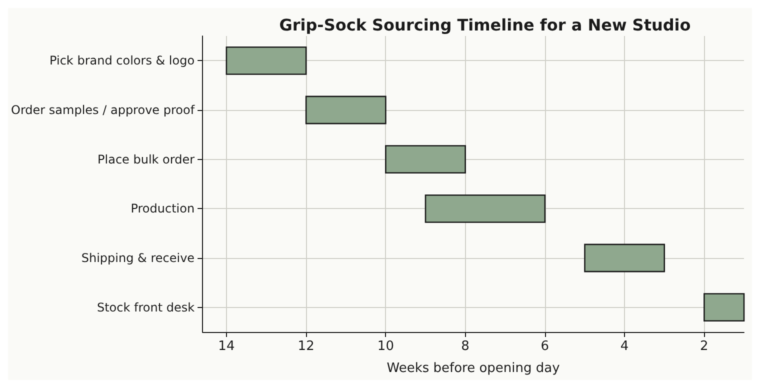 The width and height of the screenshot is (760, 388). Describe the element at coordinates (545, 346) in the screenshot. I see `x-tick-label: 6` at that location.